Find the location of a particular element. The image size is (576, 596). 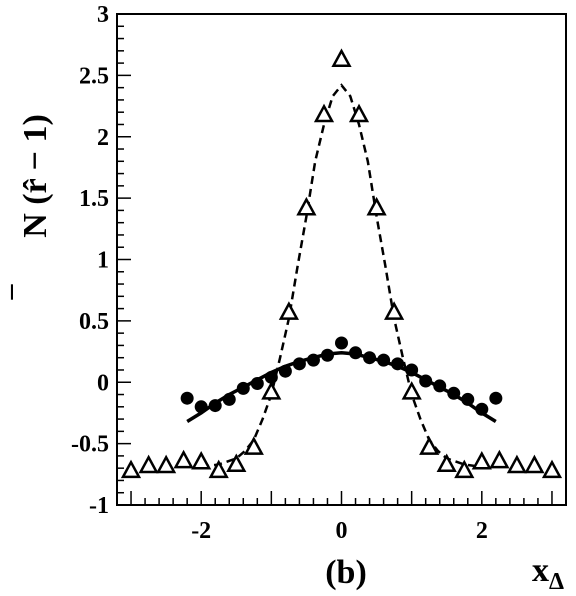

y-tick-label: 2 is located at coordinates (103, 138).